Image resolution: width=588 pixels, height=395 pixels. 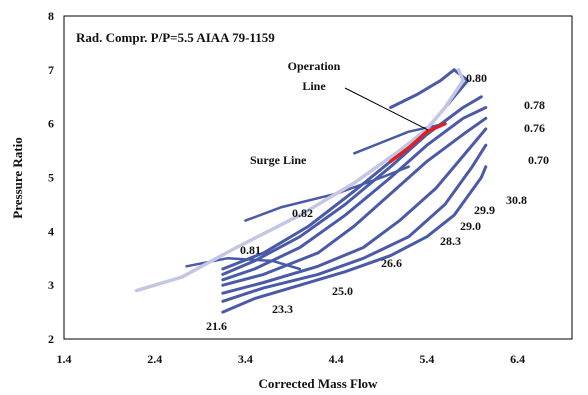 I want to click on operation-line, so click(x=417, y=142).